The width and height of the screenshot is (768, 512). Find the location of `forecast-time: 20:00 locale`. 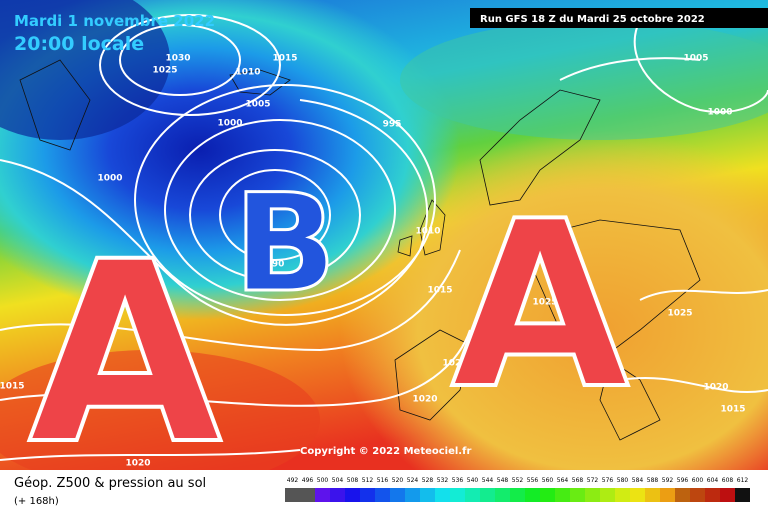

forecast-time: 20:00 locale is located at coordinates (79, 44).